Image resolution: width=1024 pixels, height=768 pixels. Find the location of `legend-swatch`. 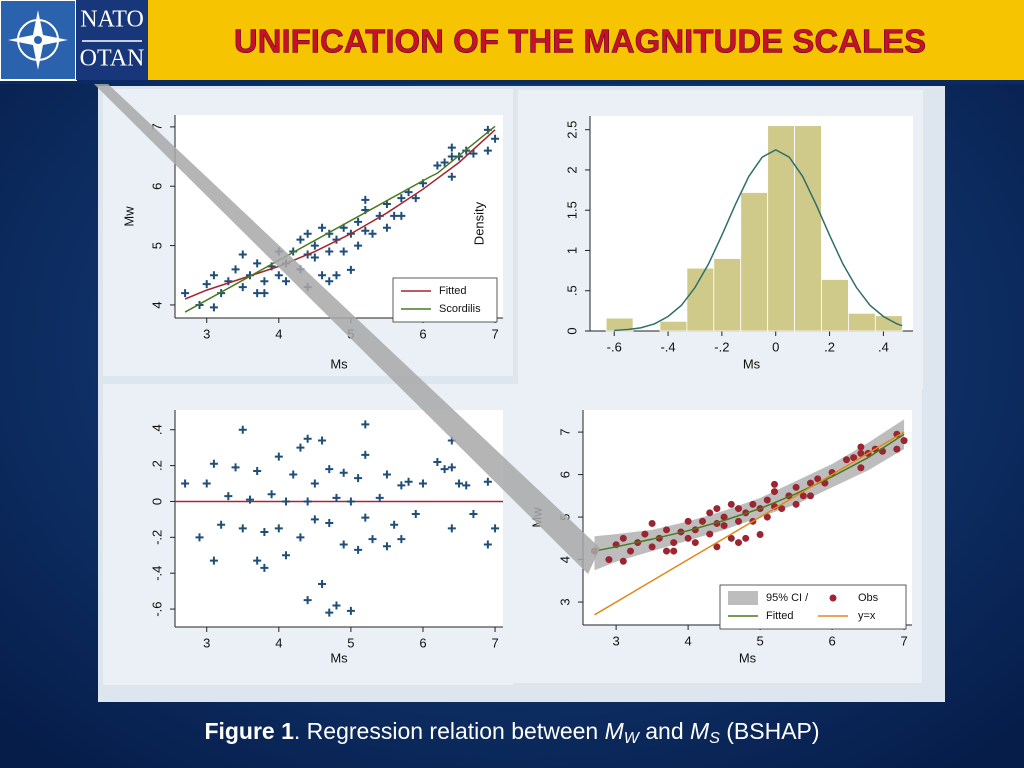

legend-swatch is located at coordinates (833, 598).